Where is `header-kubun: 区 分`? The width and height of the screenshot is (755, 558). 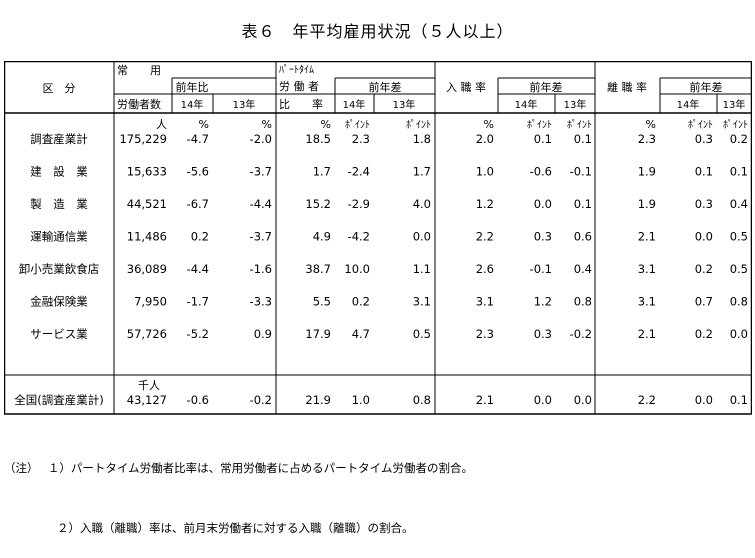 header-kubun: 区 分 is located at coordinates (59, 88).